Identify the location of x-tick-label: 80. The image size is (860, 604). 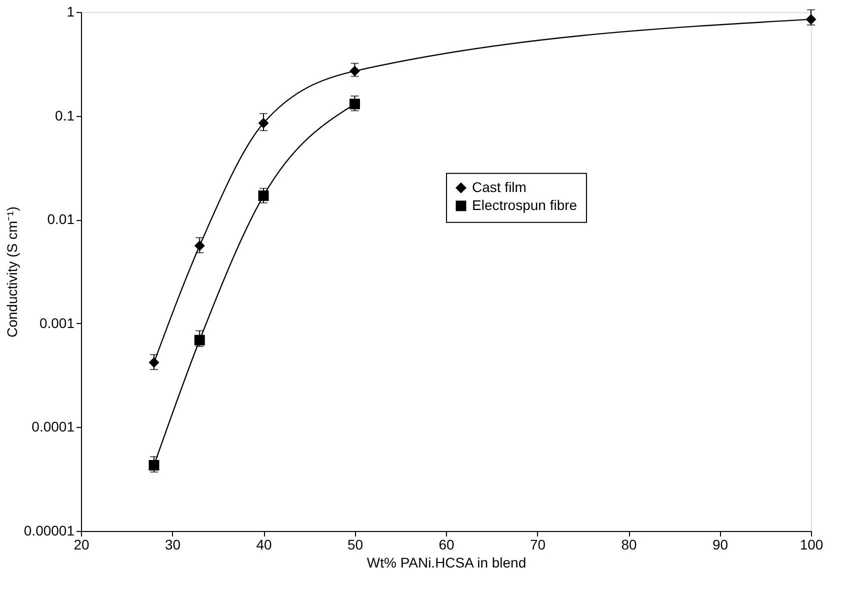
(629, 544).